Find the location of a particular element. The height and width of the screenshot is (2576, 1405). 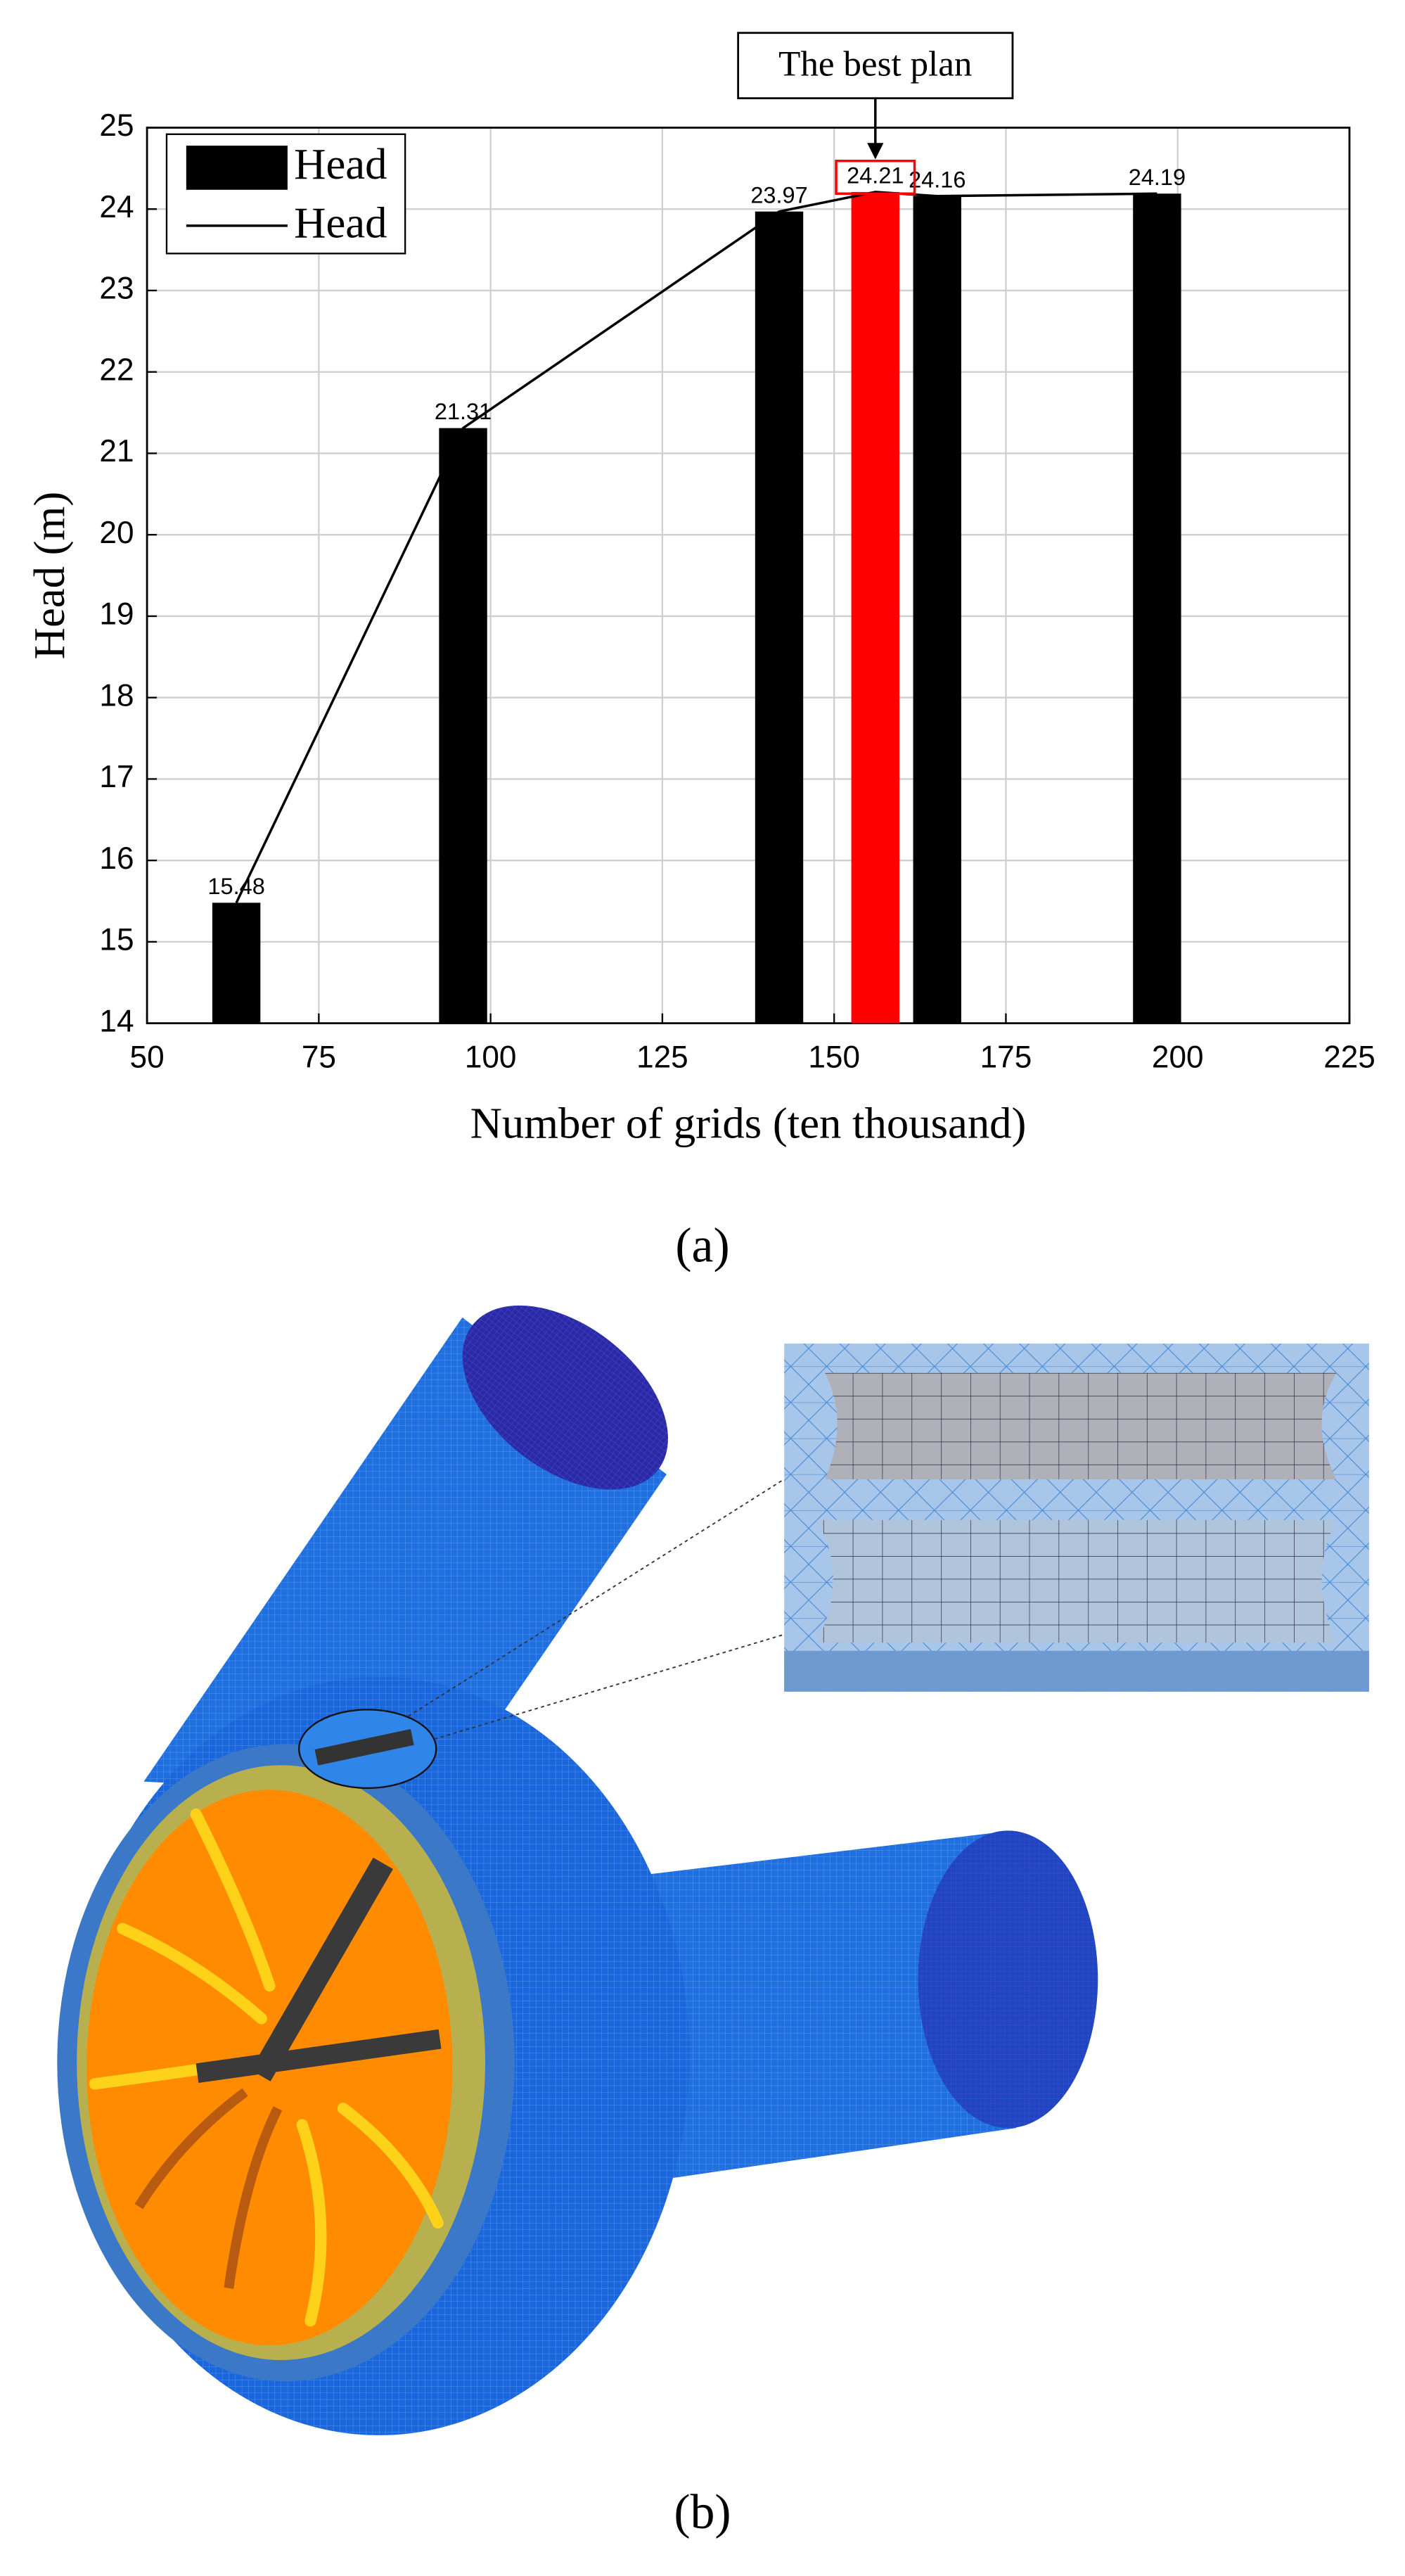

value-label: 24.21 is located at coordinates (875, 176).